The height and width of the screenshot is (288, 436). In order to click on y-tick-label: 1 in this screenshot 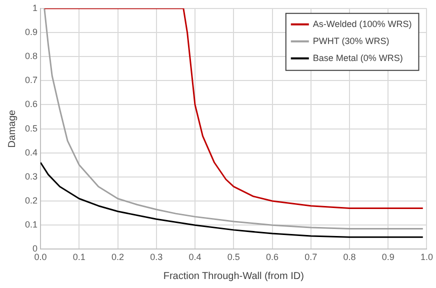, I will do `click(35, 7)`.